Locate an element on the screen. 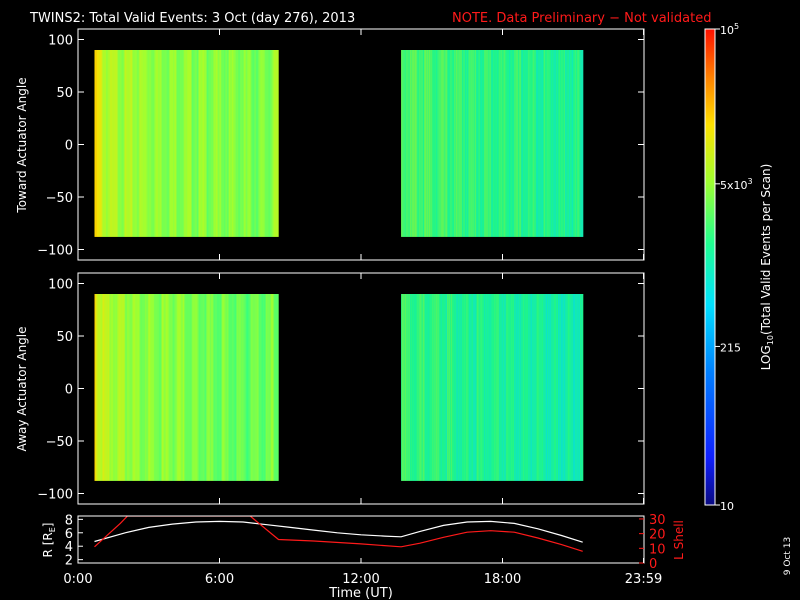  orbit-lines is located at coordinates (338, 534).